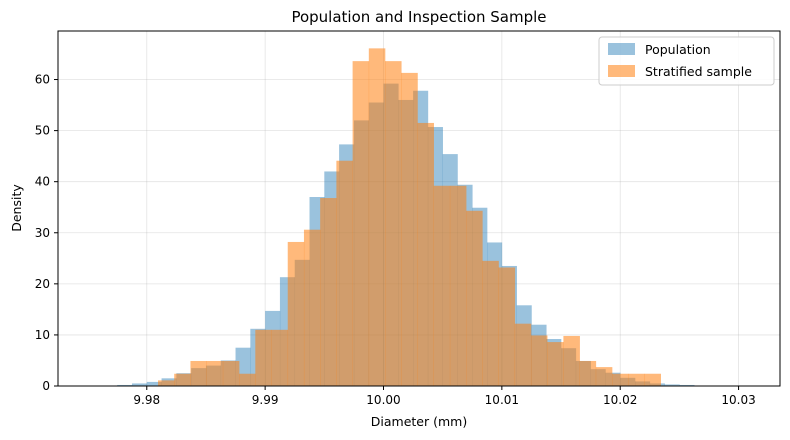  I want to click on y-tick-label: 0, so click(46, 386).